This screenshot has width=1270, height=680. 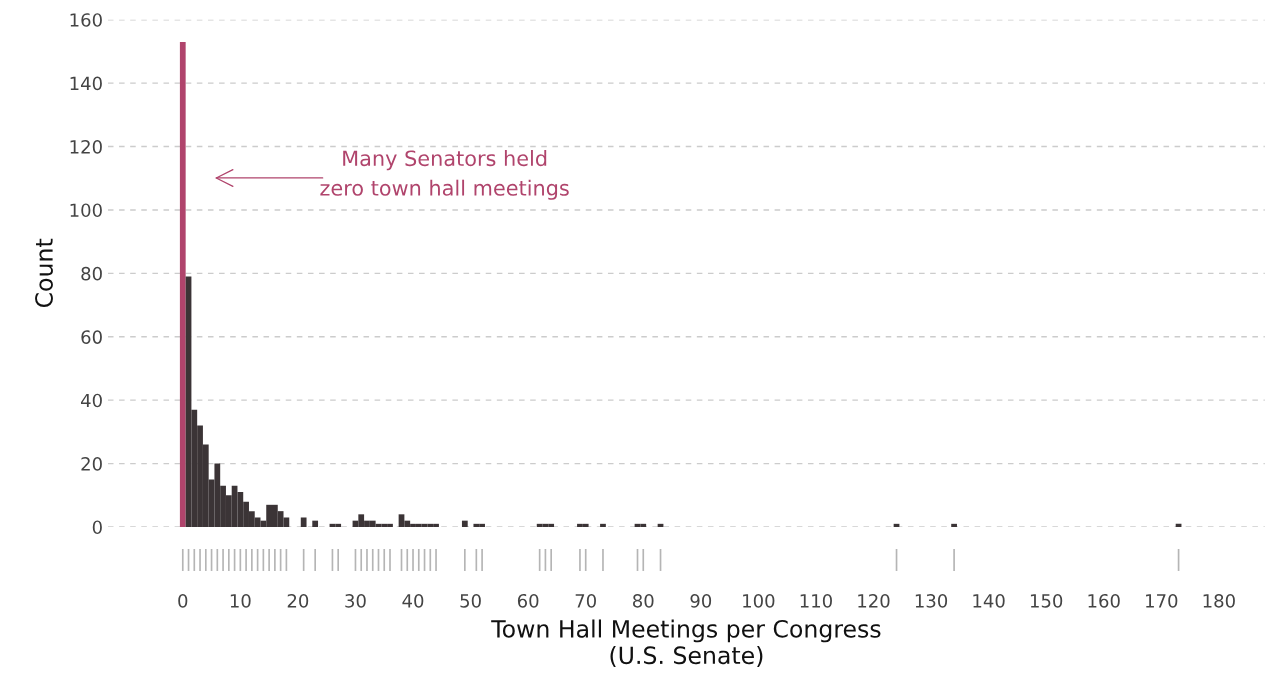 I want to click on x-tick-label: 160, so click(x=1104, y=600).